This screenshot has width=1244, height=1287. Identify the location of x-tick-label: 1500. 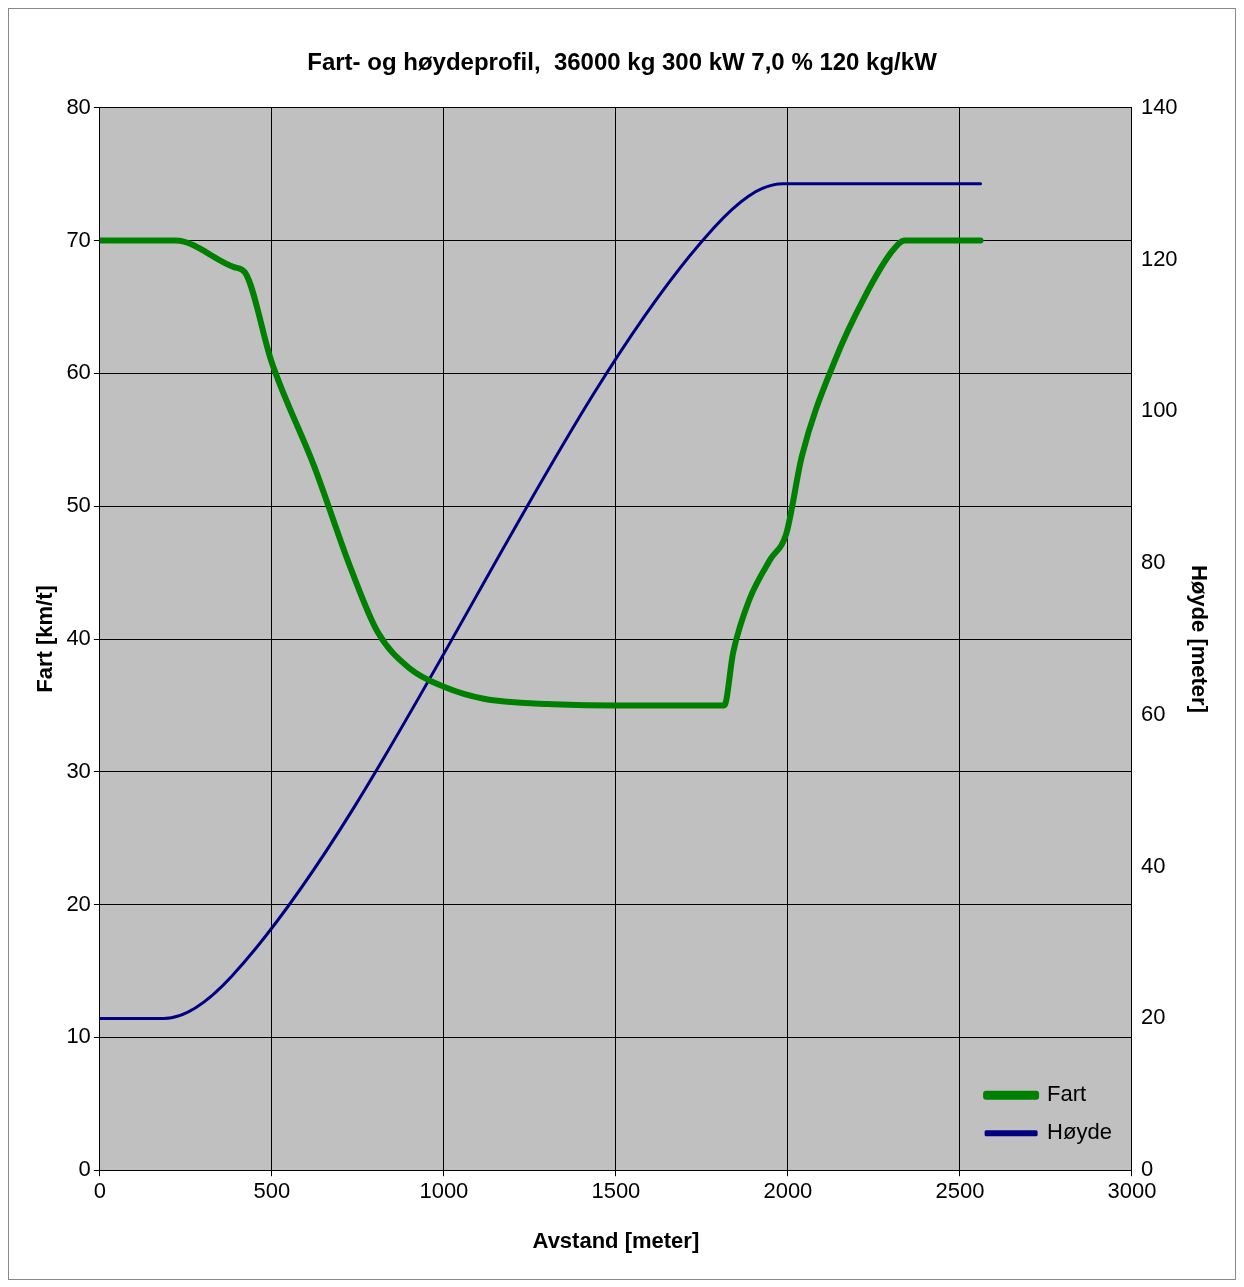
(616, 1191).